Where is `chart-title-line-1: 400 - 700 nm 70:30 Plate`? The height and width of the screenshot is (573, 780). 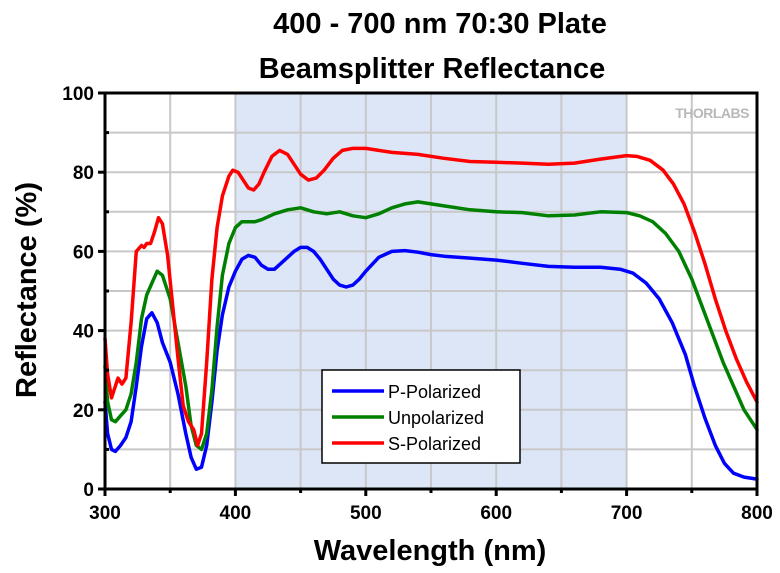
chart-title-line-1: 400 - 700 nm 70:30 Plate is located at coordinates (440, 24).